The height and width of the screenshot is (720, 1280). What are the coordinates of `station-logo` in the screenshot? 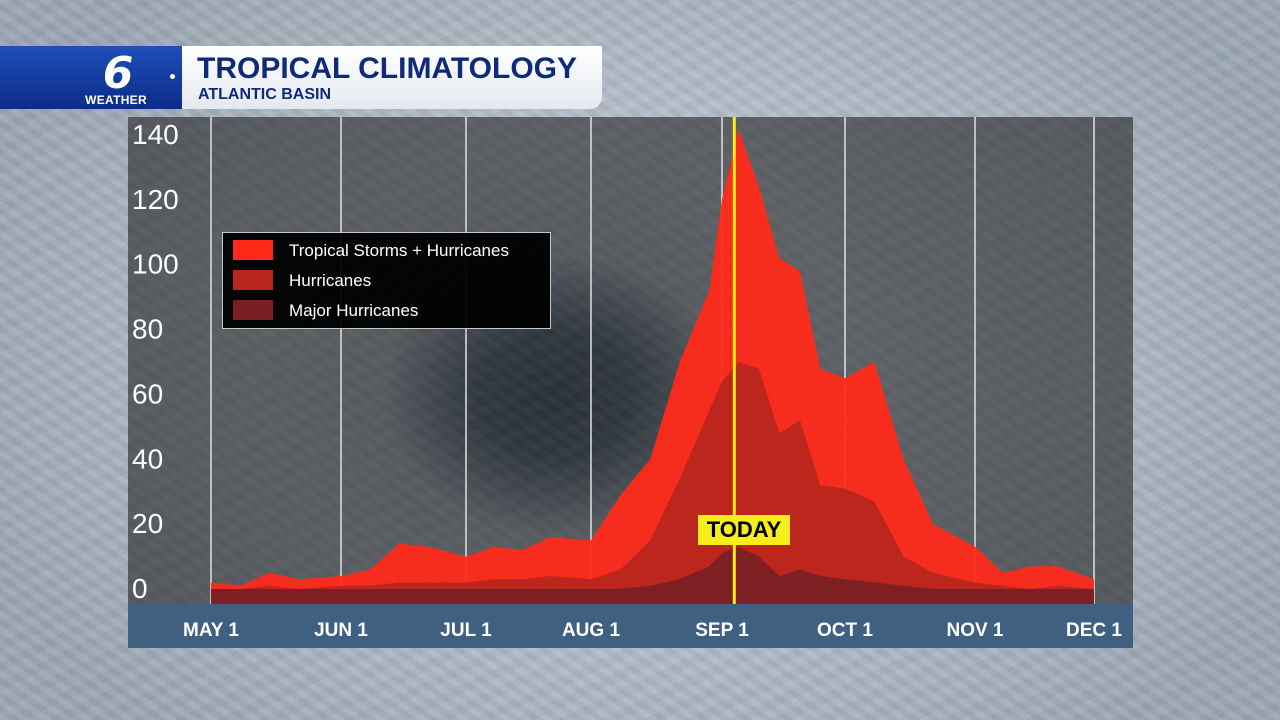 It's located at (91, 77).